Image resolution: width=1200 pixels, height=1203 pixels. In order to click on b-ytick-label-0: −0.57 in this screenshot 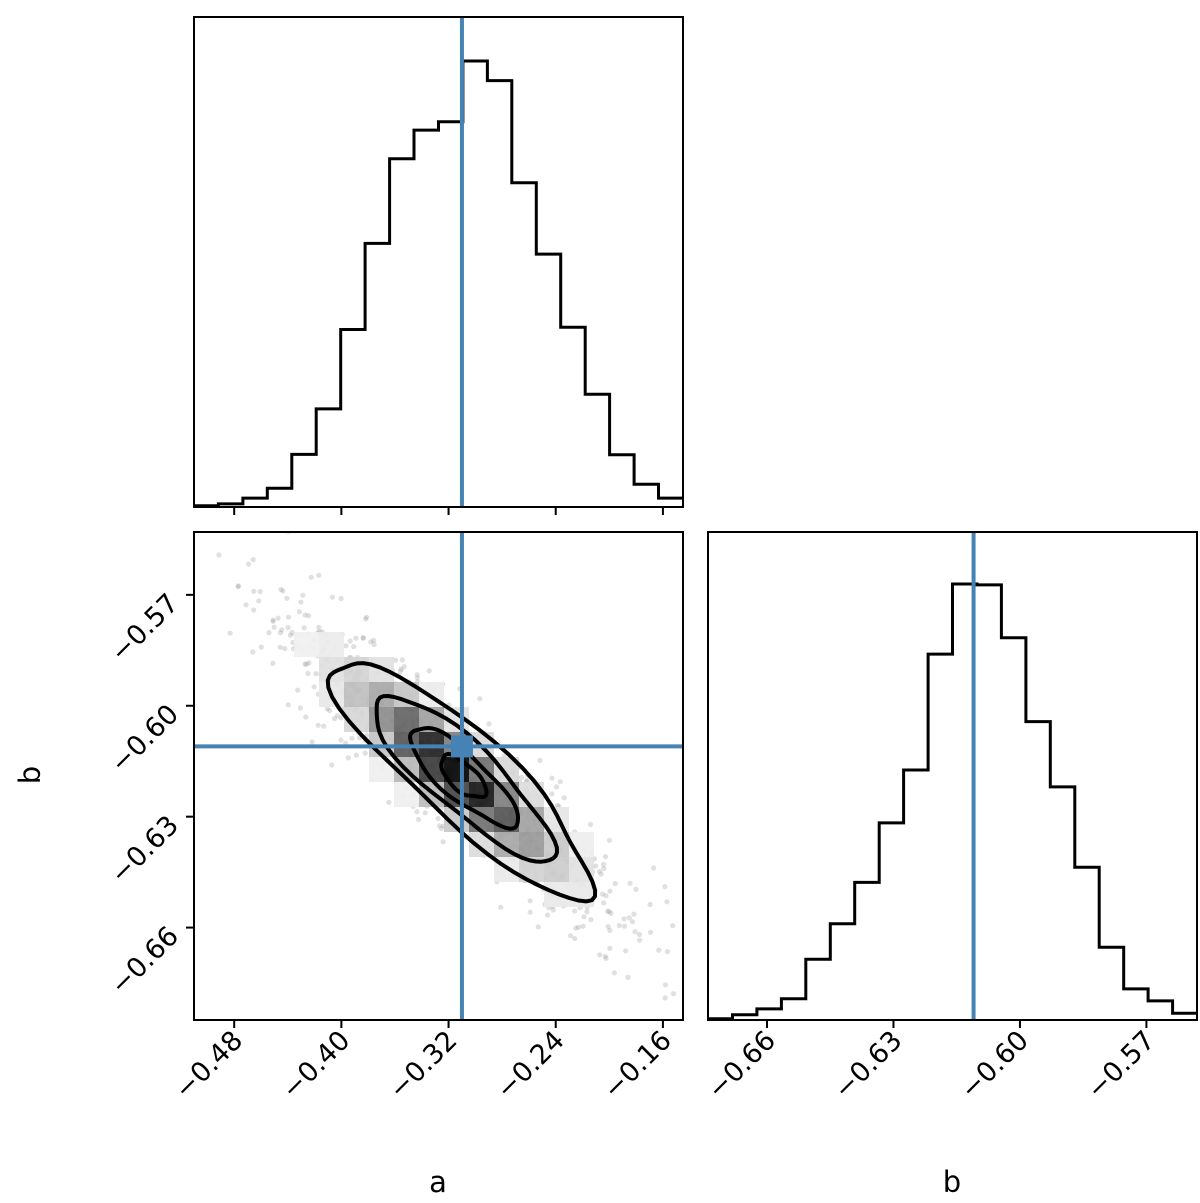, I will do `click(145, 628)`.